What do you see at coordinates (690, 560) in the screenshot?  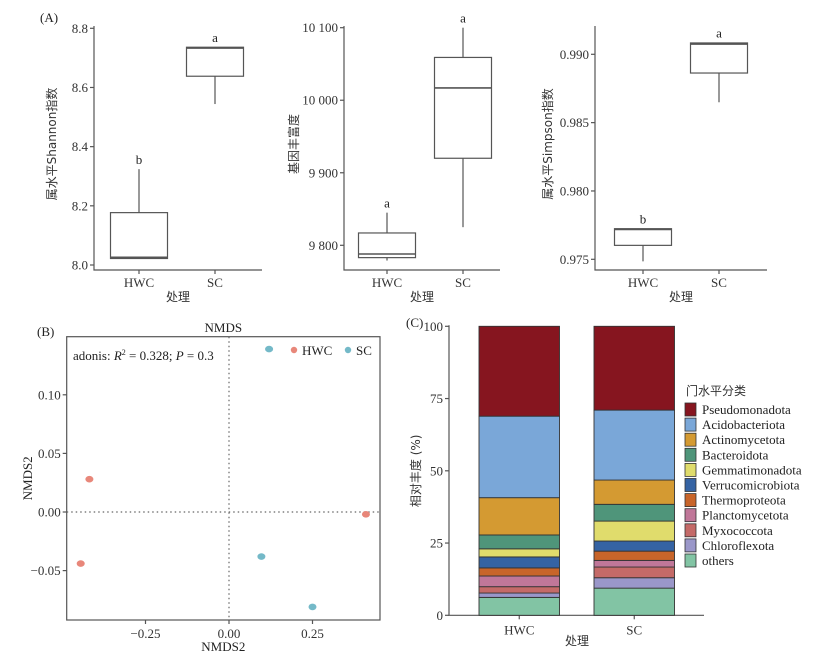 I see `legend-swatch-others` at bounding box center [690, 560].